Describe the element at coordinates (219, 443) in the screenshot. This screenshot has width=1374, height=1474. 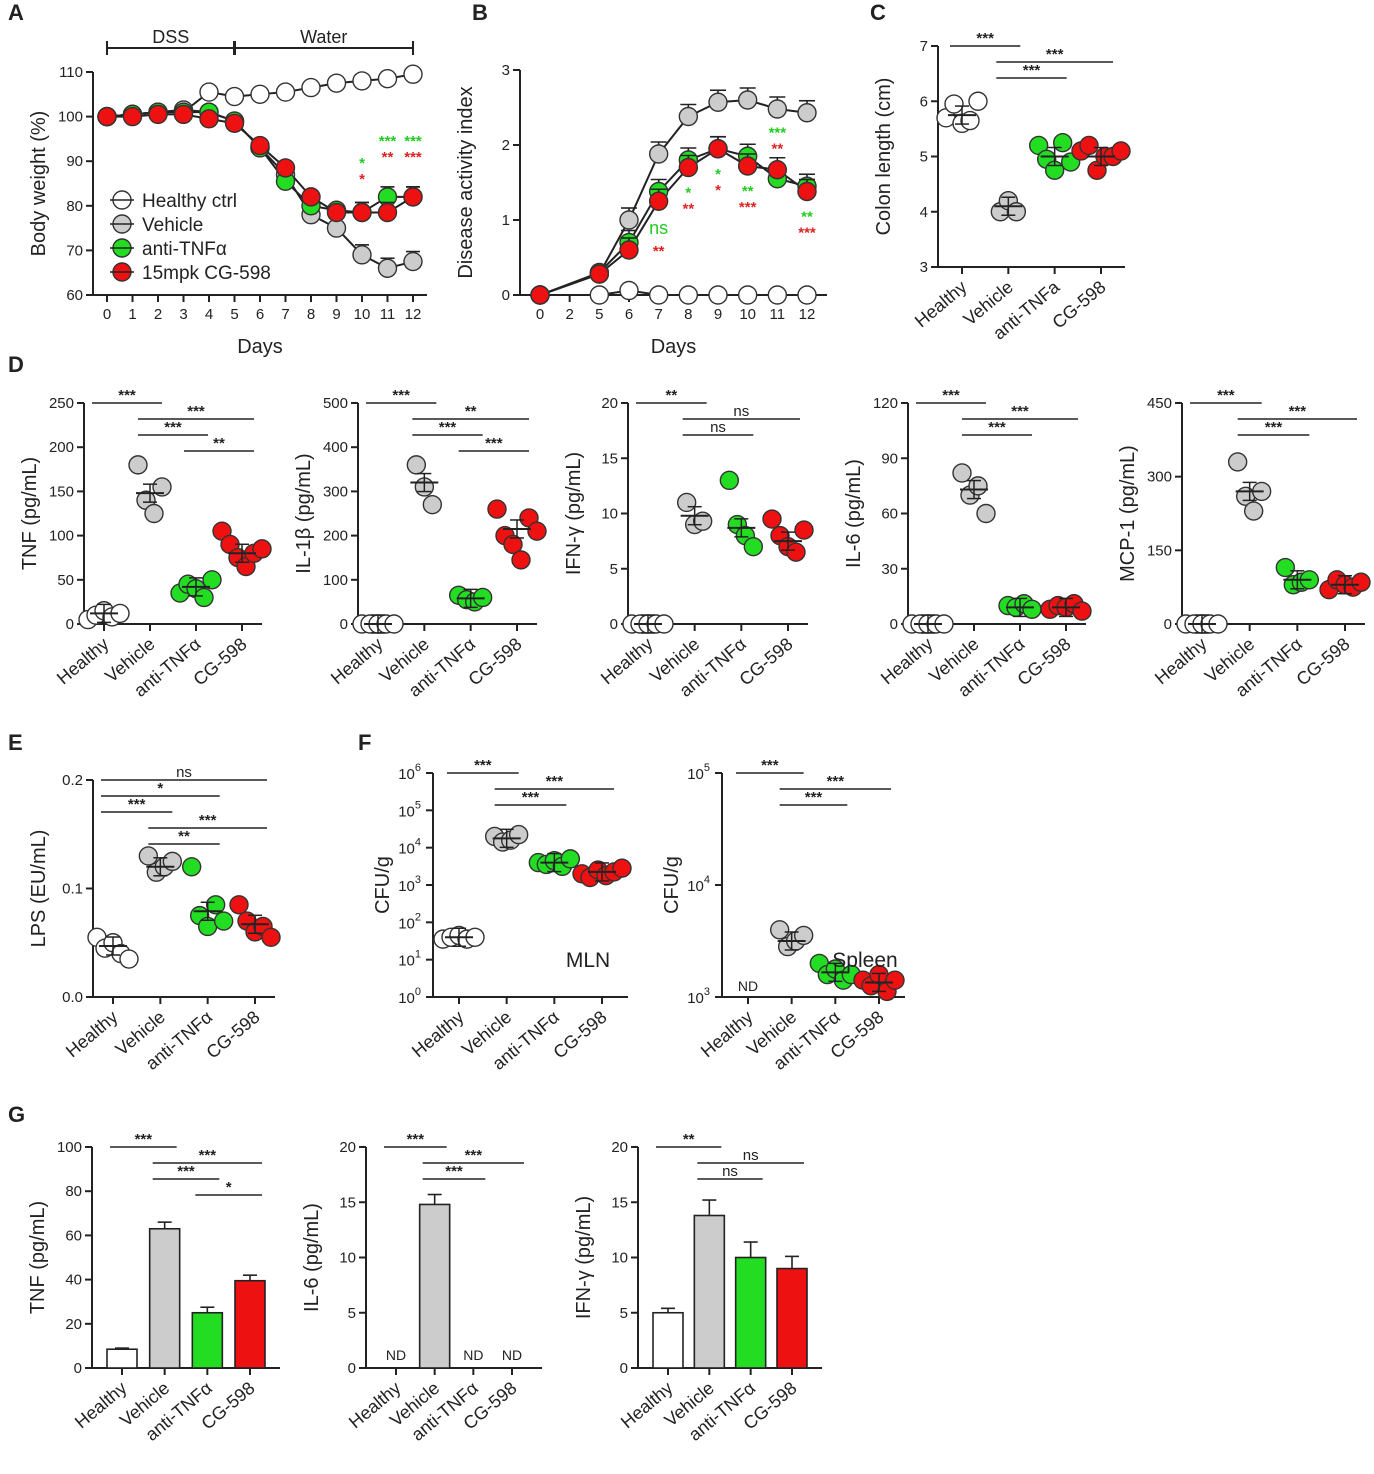
I see `significance-label: **` at that location.